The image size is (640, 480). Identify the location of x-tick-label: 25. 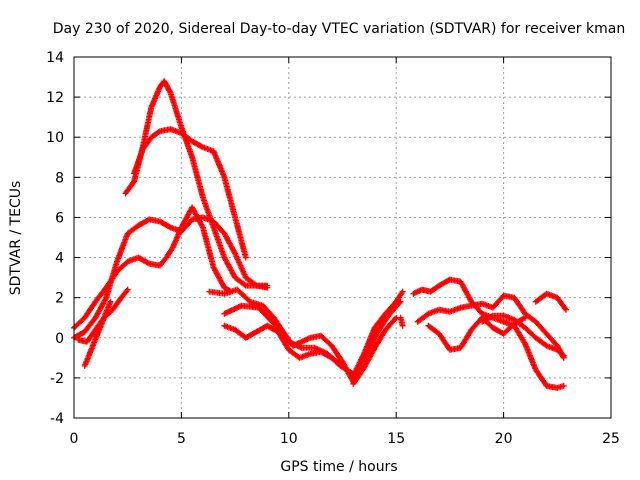
(611, 439).